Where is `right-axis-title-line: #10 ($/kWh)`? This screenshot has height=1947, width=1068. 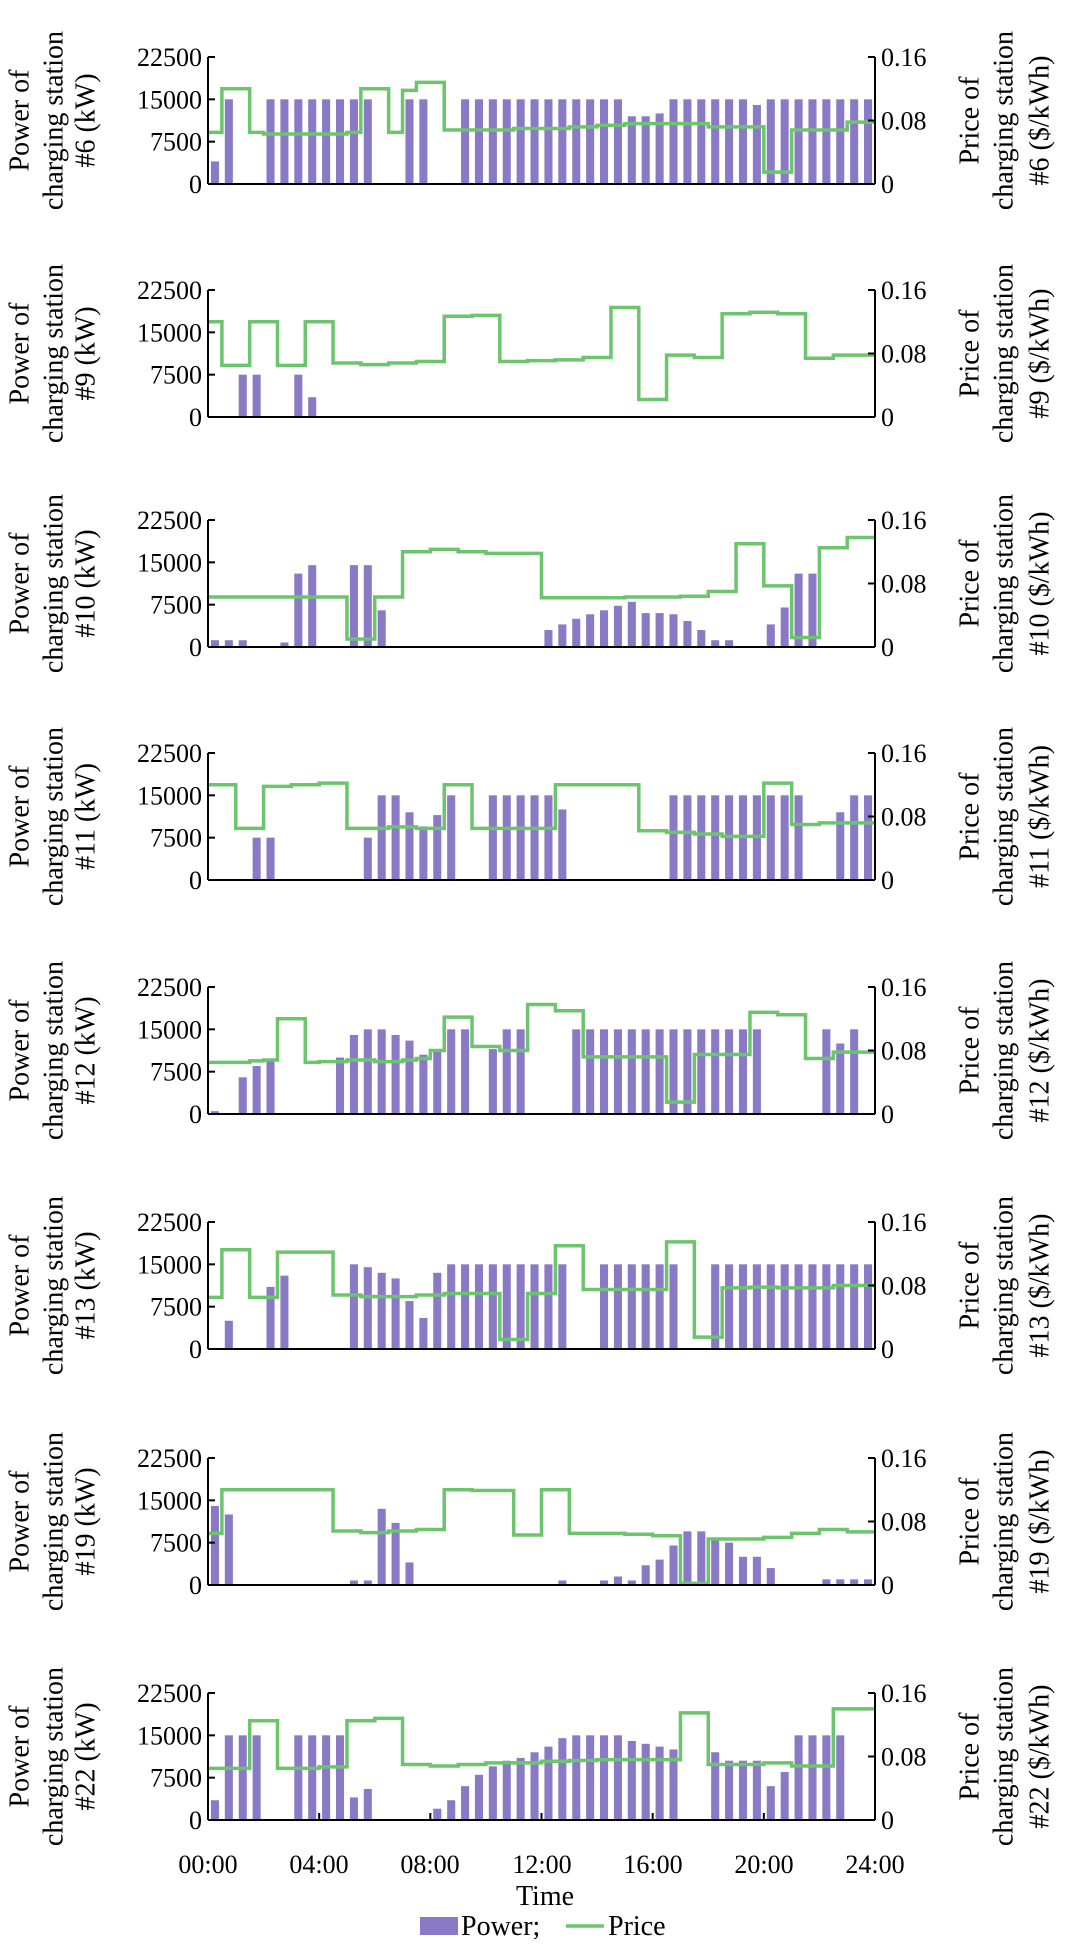
right-axis-title-line: #10 ($/kWh) is located at coordinates (1039, 584).